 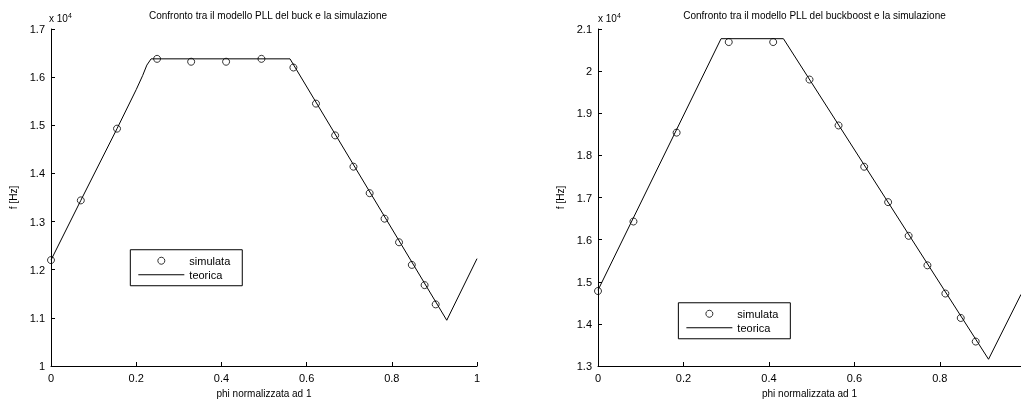 I want to click on chart-title: Confronto tra il modello PLL del buck e la simulazione, so click(x=268, y=15).